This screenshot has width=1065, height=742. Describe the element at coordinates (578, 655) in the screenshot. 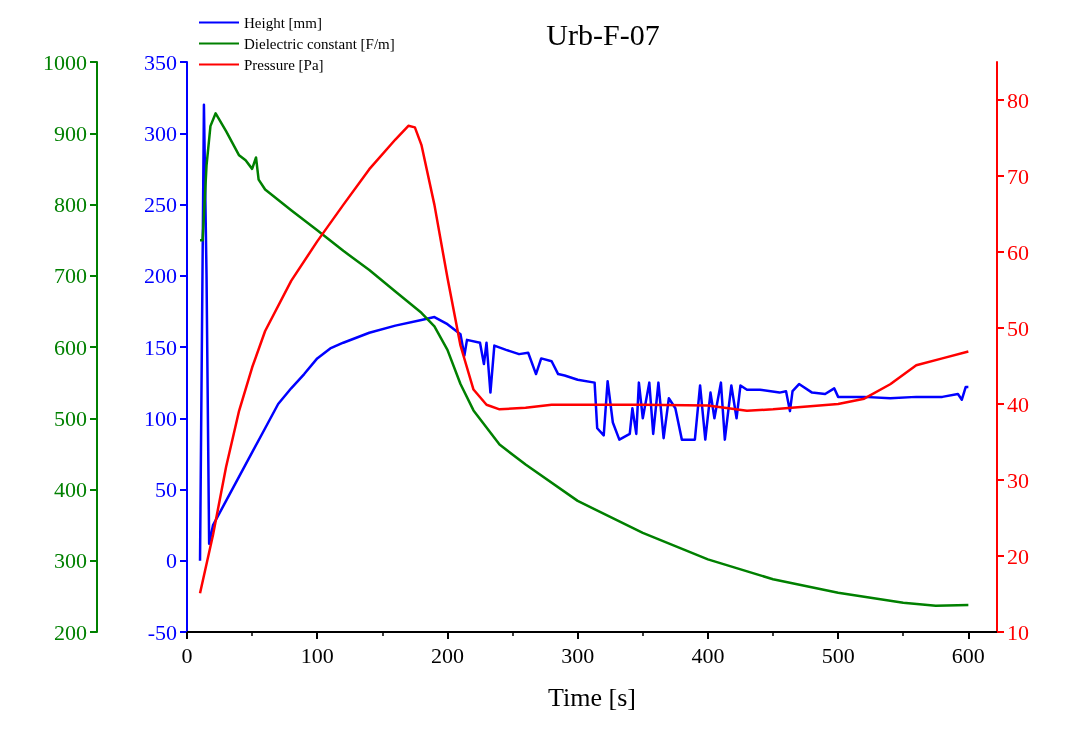

I see `x-tick-label: 300` at that location.